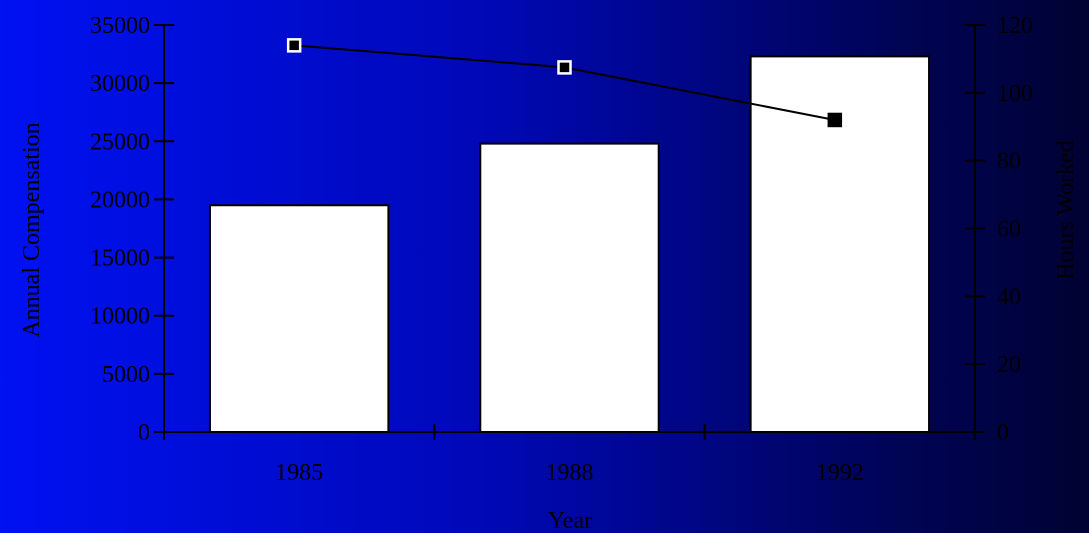 Image resolution: width=1089 pixels, height=533 pixels. Describe the element at coordinates (569, 455) in the screenshot. I see `x-axis-ticks: 1985 1988 1992` at that location.